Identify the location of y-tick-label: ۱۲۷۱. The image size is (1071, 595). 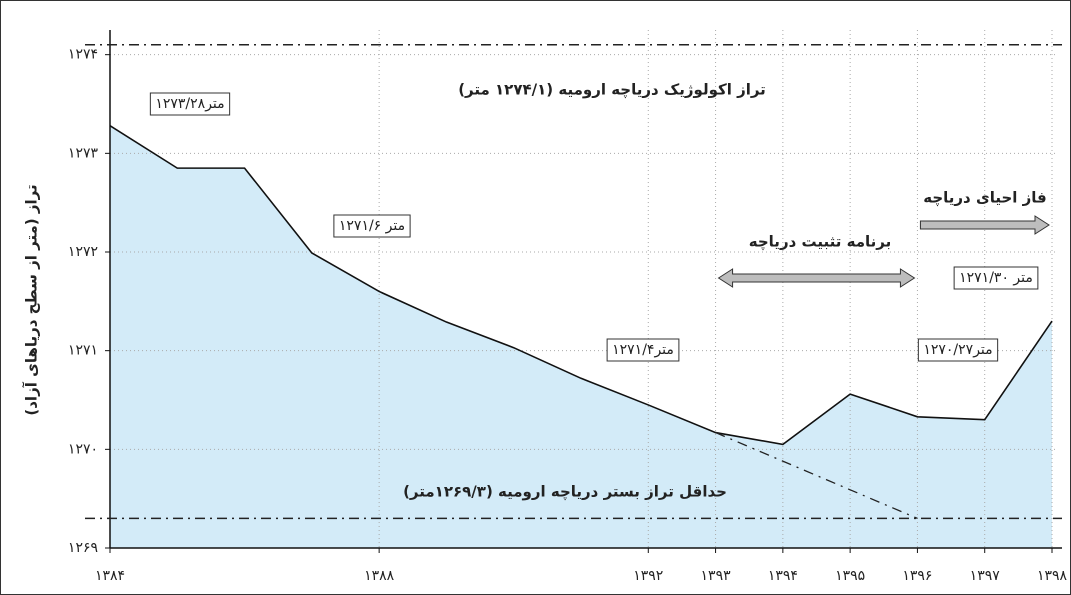
(83, 351).